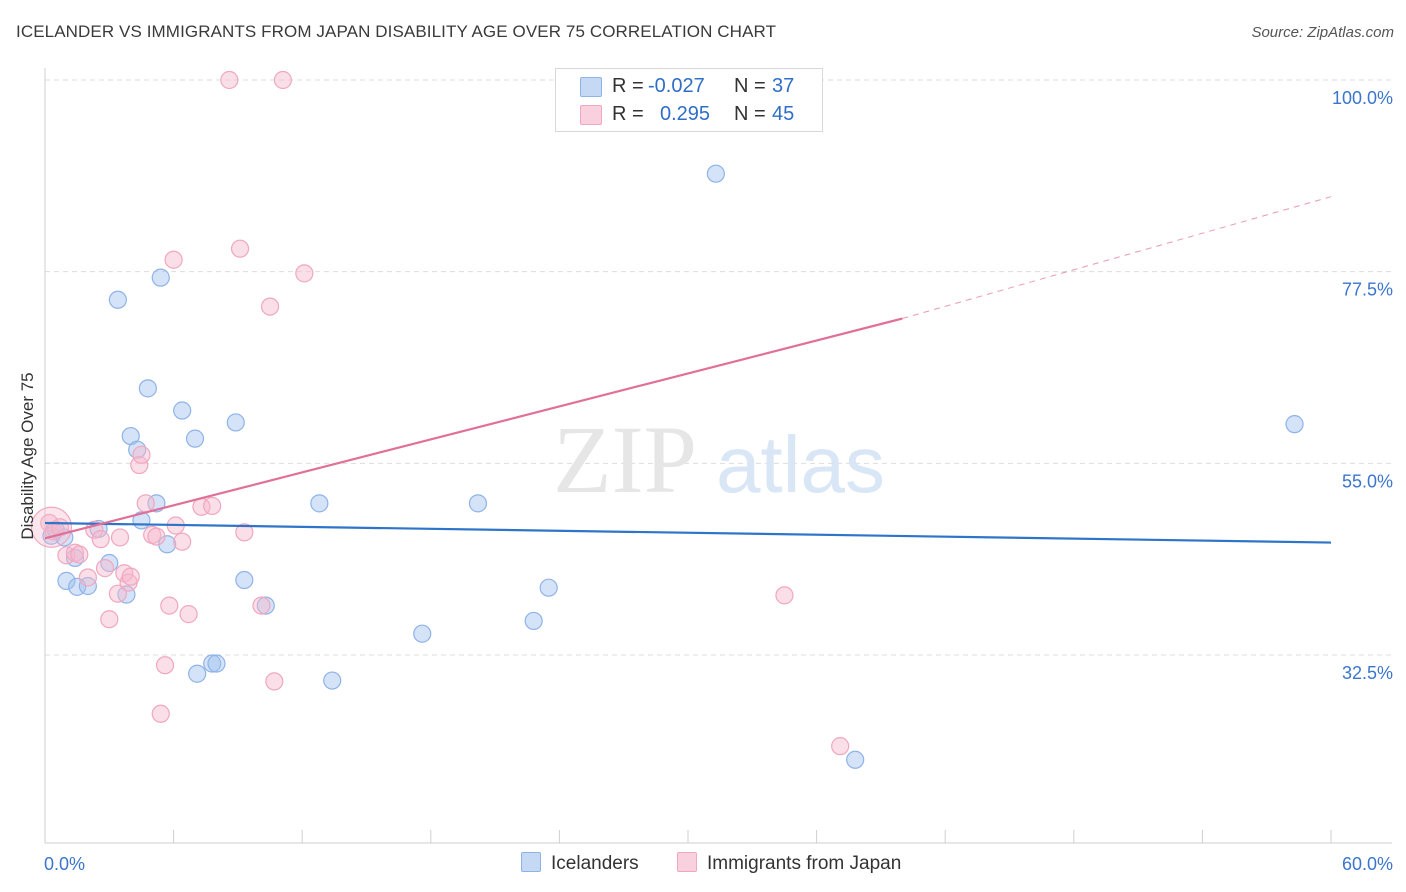  I want to click on bottom-legend-swatch-blue, so click(531, 862).